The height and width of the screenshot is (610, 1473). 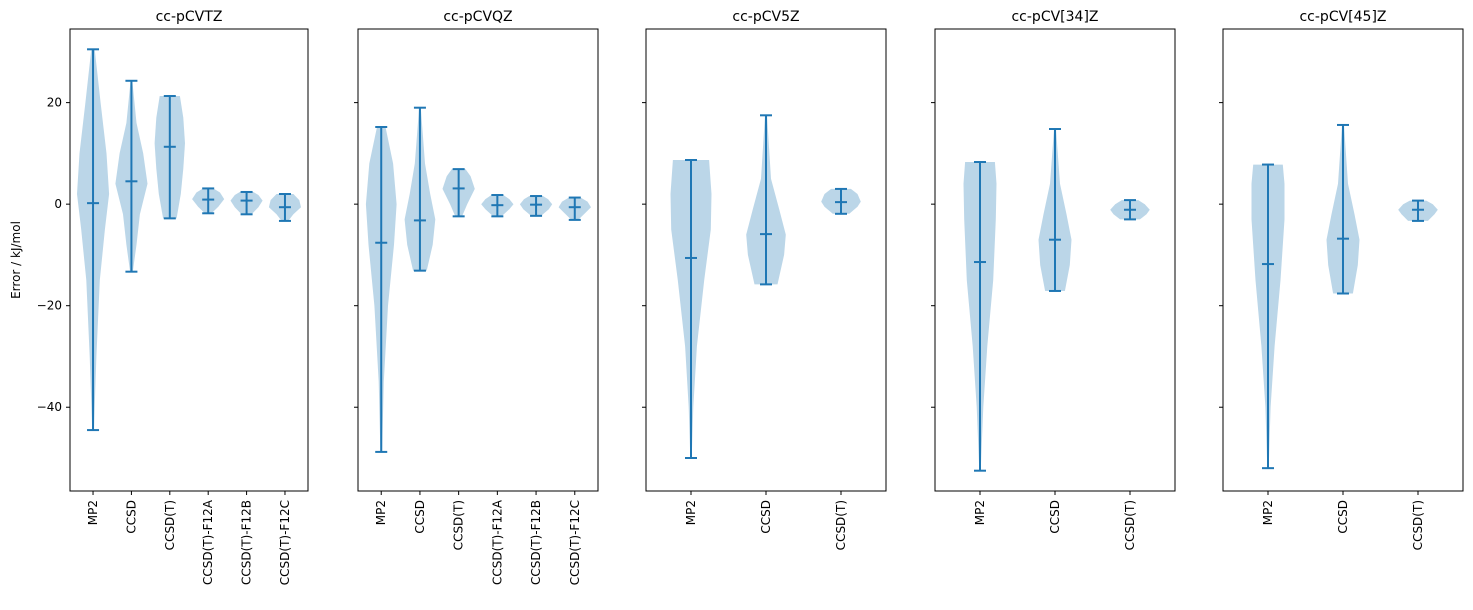 What do you see at coordinates (765, 17) in the screenshot?
I see `panel-title: cc-pCV5Z` at bounding box center [765, 17].